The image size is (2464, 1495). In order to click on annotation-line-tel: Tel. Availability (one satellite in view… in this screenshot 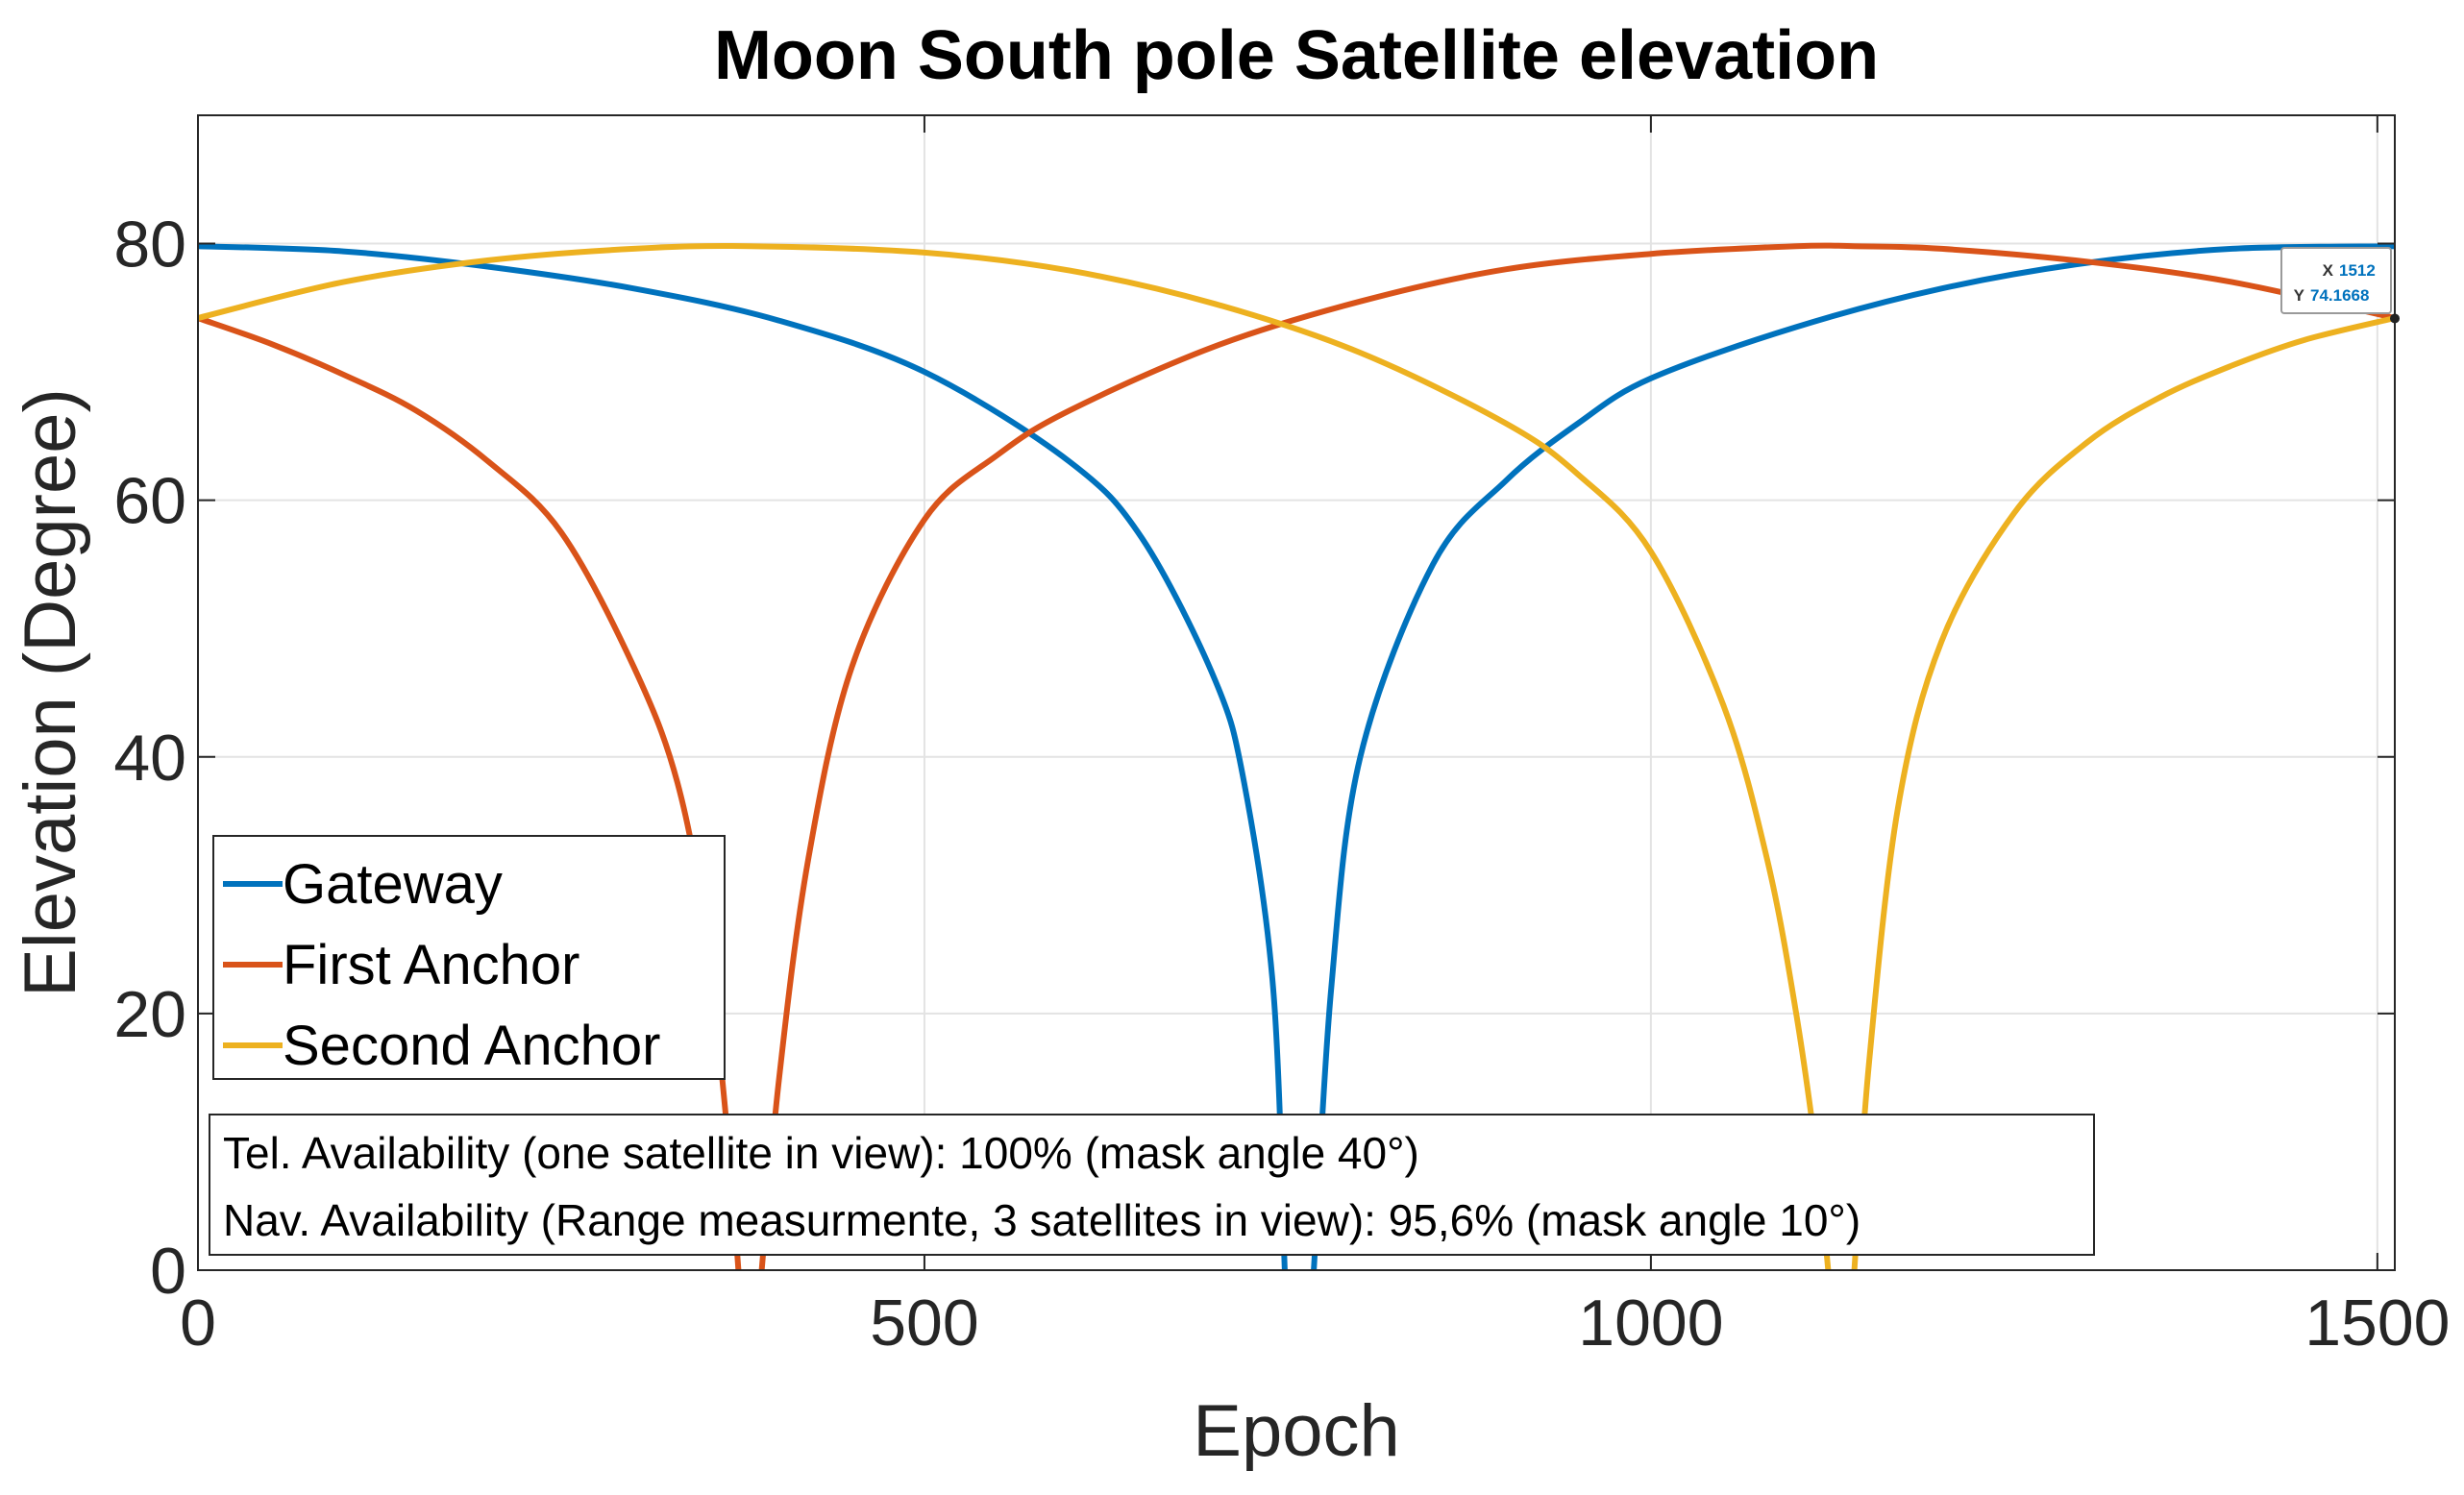, I will do `click(821, 1153)`.